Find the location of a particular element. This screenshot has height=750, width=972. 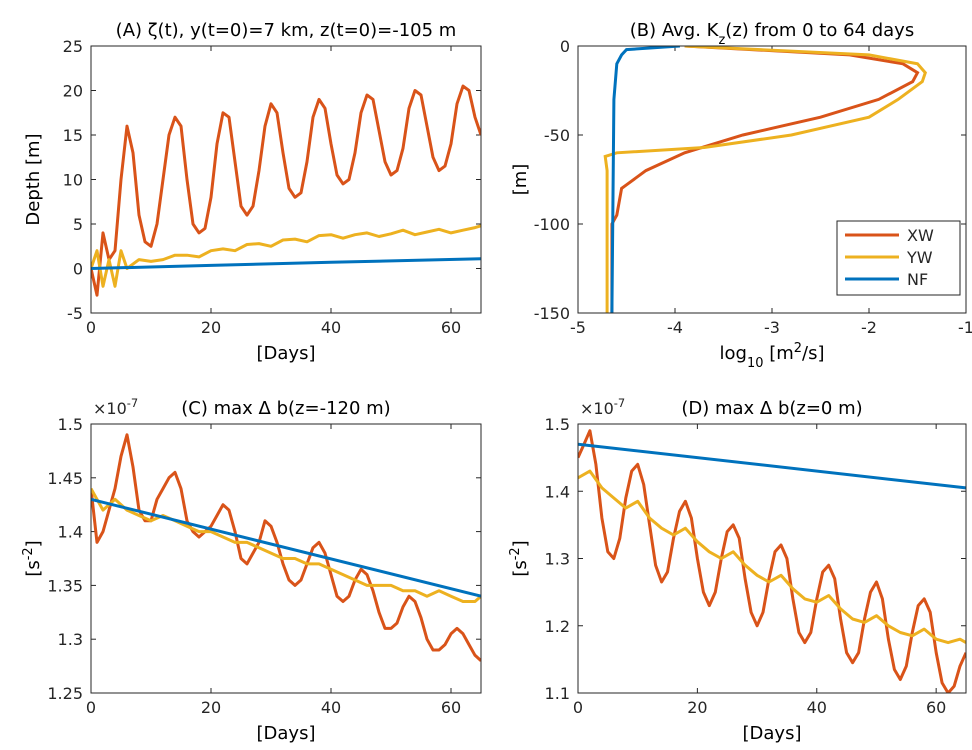

y-tick-label: 15 is located at coordinates (73, 135).